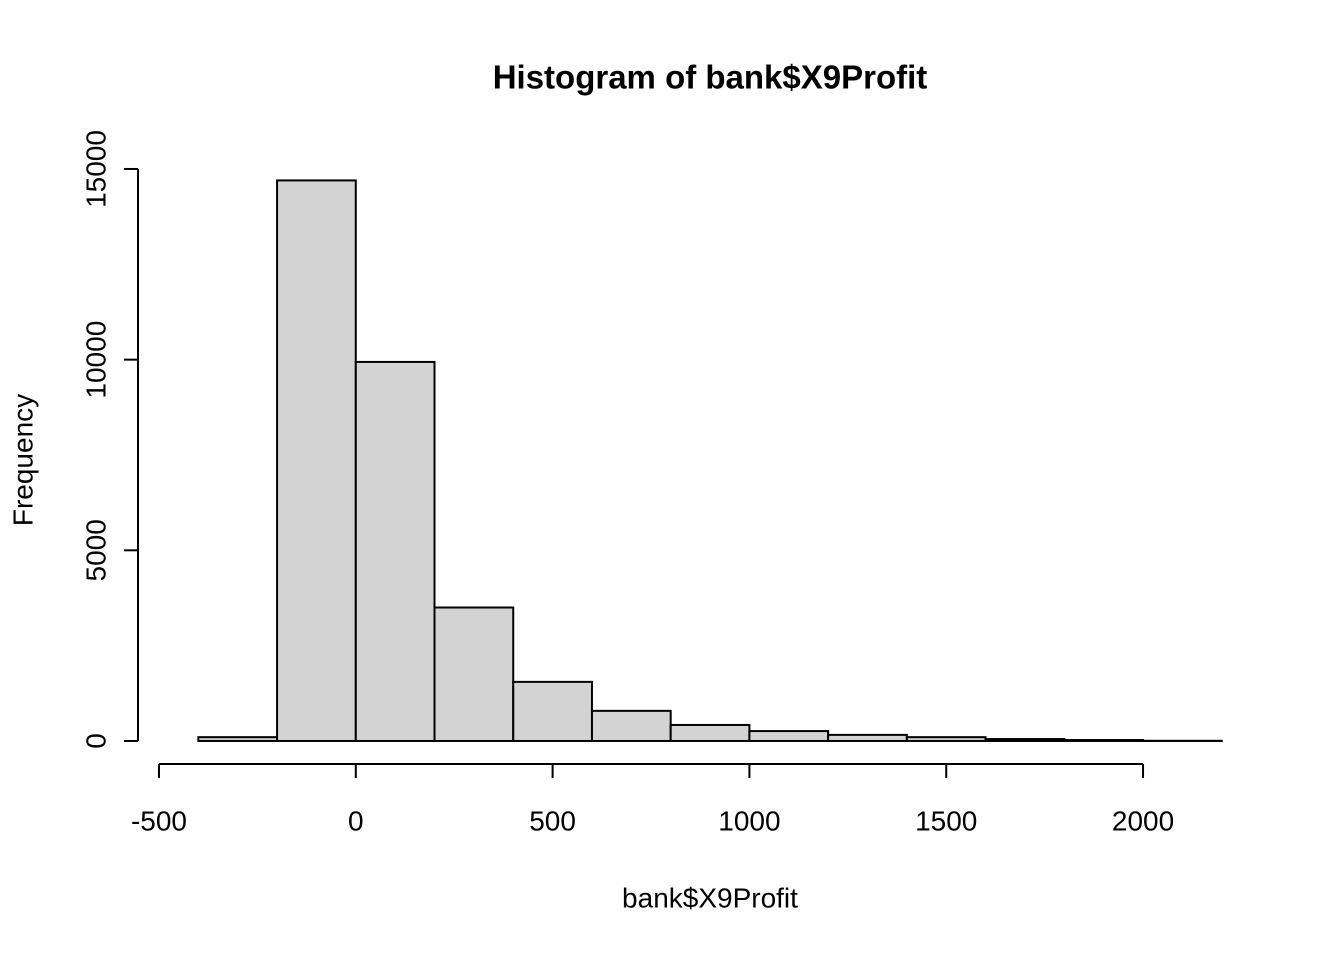 Image resolution: width=1344 pixels, height=960 pixels. What do you see at coordinates (95, 550) in the screenshot?
I see `y-tick-label: 5000` at bounding box center [95, 550].